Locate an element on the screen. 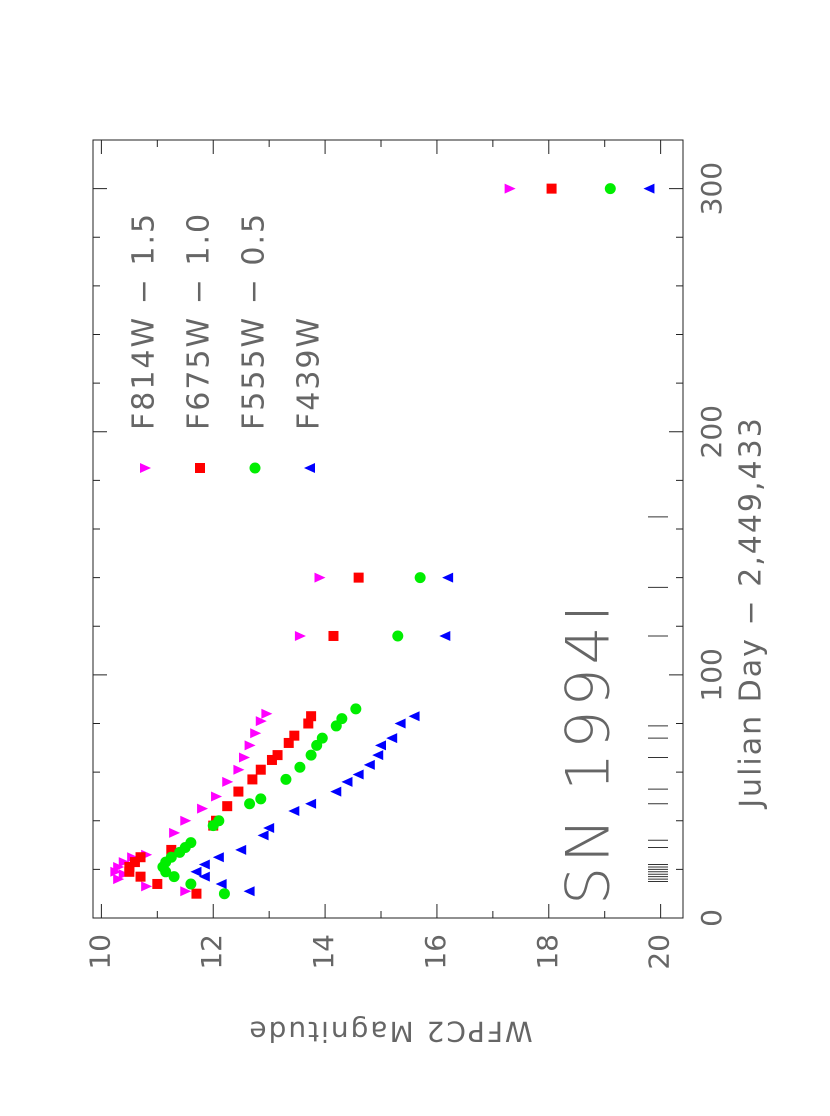 This screenshot has height=1116, width=830. y-tick-label: 18 is located at coordinates (547, 952).